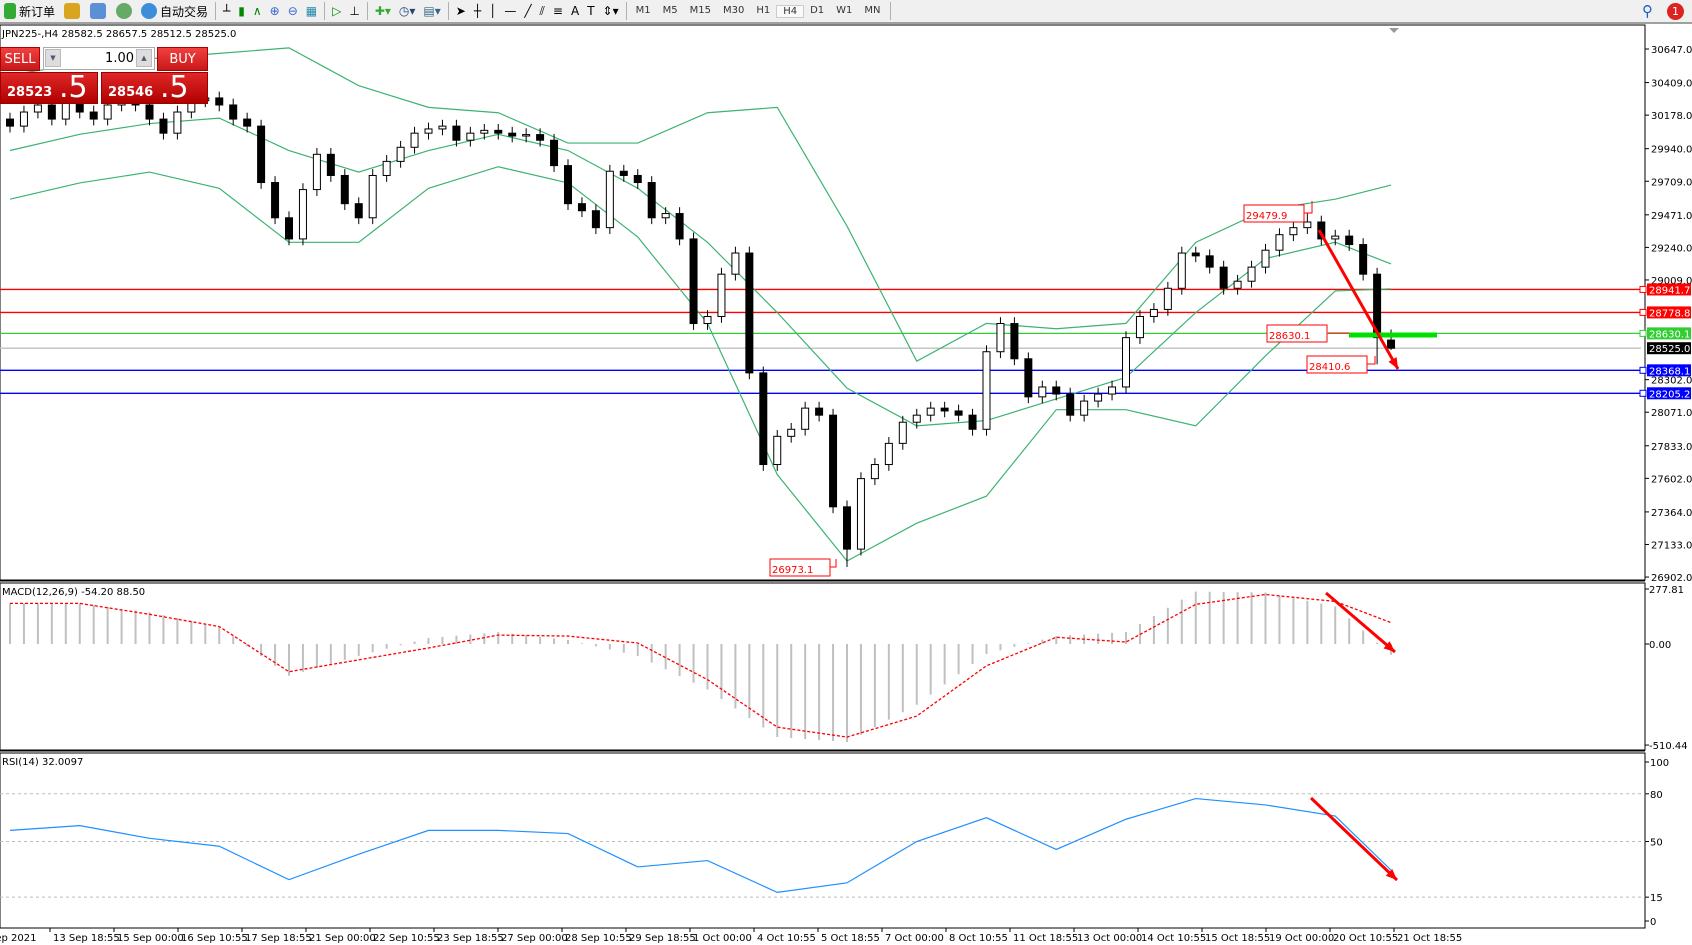 The height and width of the screenshot is (945, 1692). Describe the element at coordinates (18, 938) in the screenshot. I see `time-axis-label: Sep 2021` at that location.